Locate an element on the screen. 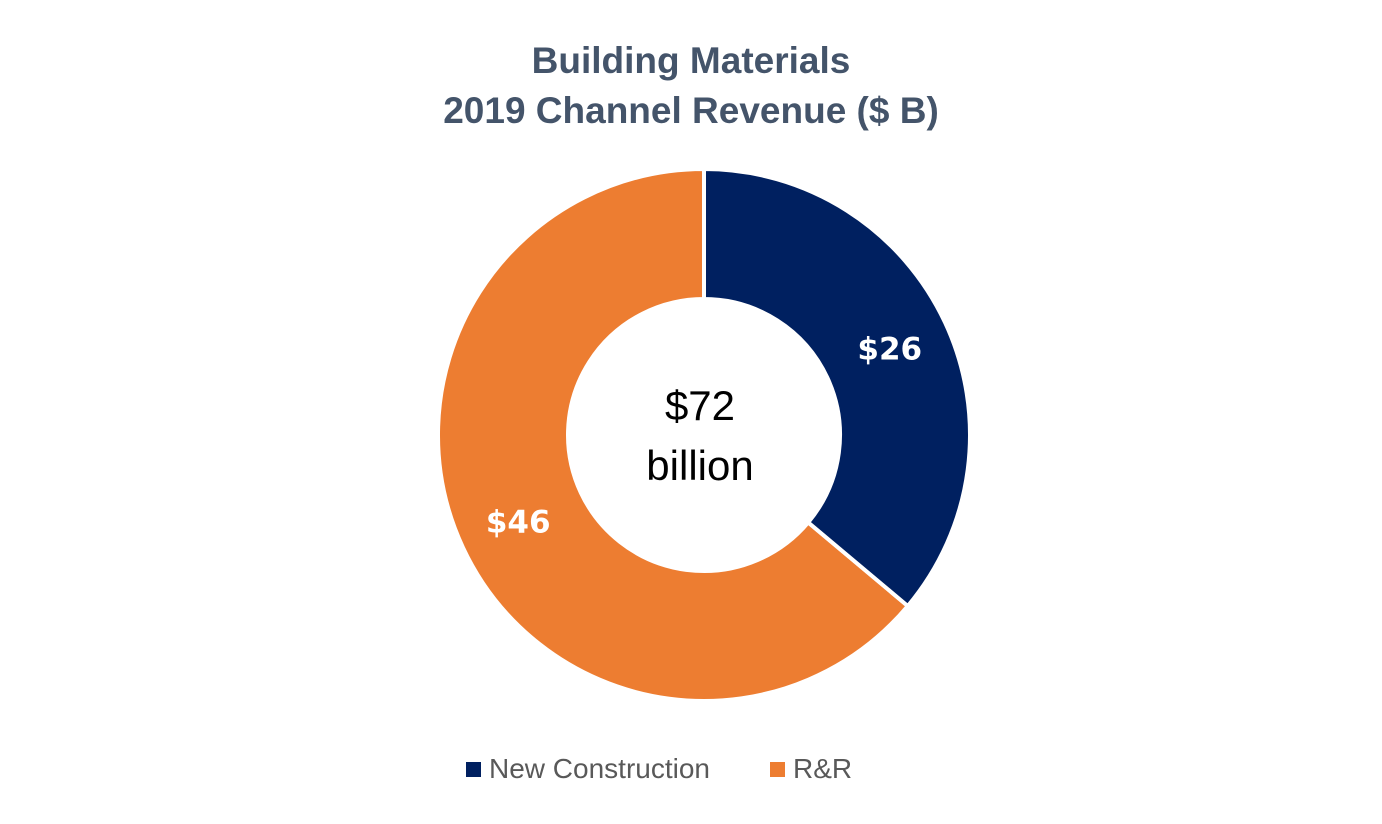 This screenshot has width=1382, height=824. data-label: $46 is located at coordinates (518, 523).